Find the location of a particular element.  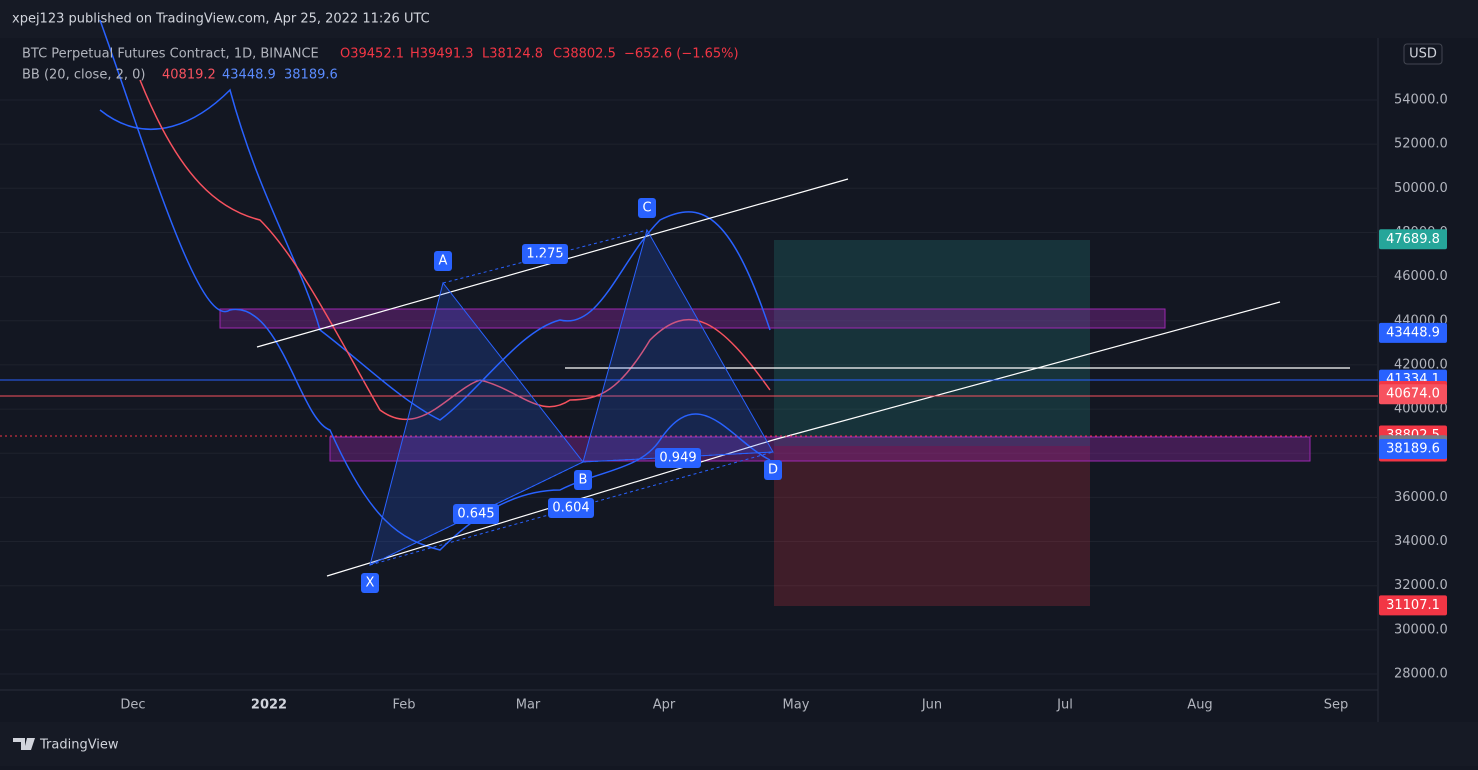

bb-basis-value: 40819.2 is located at coordinates (189, 75).